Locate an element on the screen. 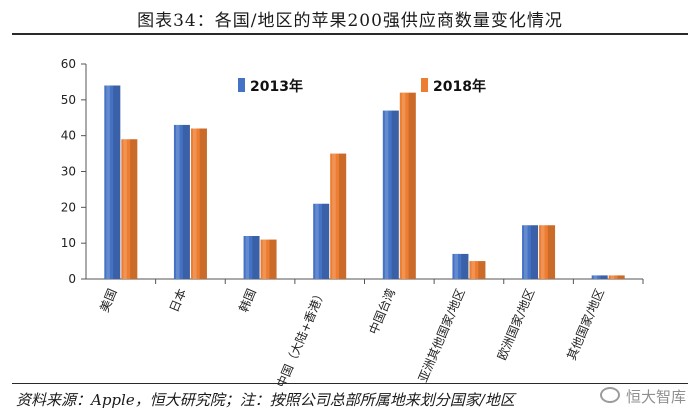 The height and width of the screenshot is (420, 700). title-rule is located at coordinates (350, 34).